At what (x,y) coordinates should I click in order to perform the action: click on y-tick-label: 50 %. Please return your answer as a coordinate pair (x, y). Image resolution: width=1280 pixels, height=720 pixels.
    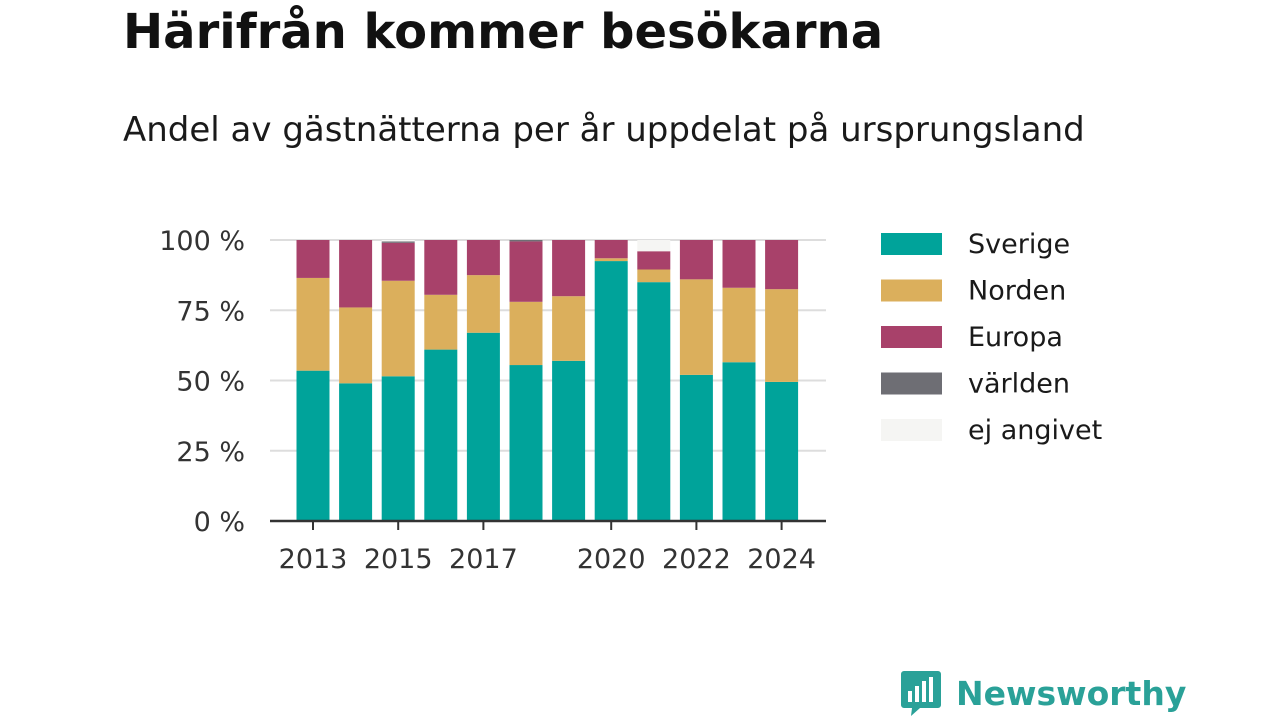
    Looking at the image, I should click on (210, 382).